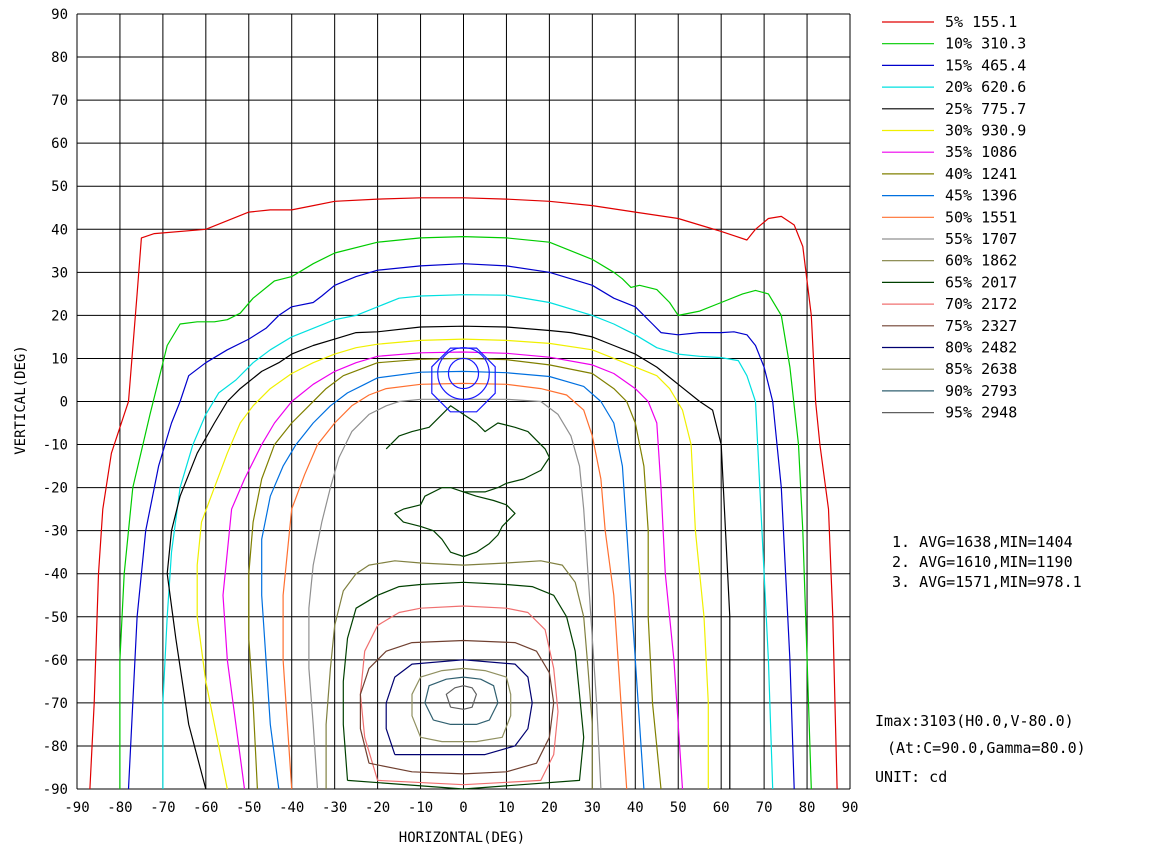 Image resolution: width=1154 pixels, height=854 pixels. I want to click on x-tick-label: -20, so click(377, 808).